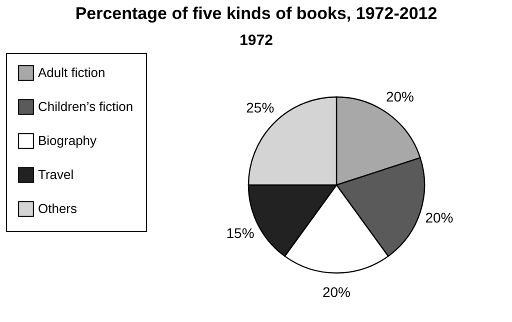 Image resolution: width=512 pixels, height=322 pixels. What do you see at coordinates (68, 140) in the screenshot?
I see `legend-label: Biography` at bounding box center [68, 140].